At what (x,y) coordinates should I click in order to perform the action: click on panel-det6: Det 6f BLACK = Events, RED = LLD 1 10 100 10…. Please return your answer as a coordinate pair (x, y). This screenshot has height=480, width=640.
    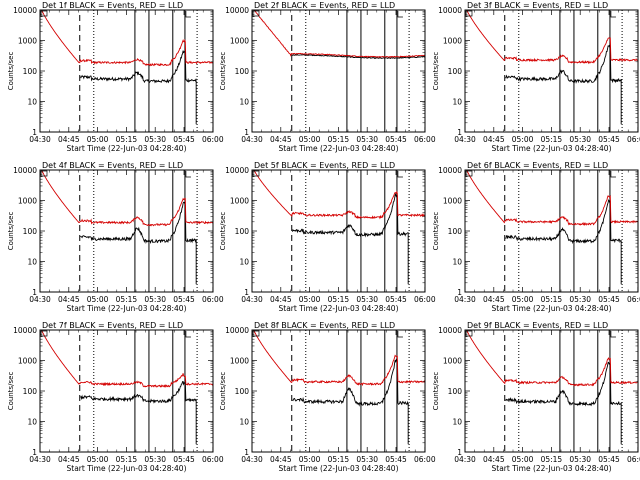
    Looking at the image, I should click on (536, 237).